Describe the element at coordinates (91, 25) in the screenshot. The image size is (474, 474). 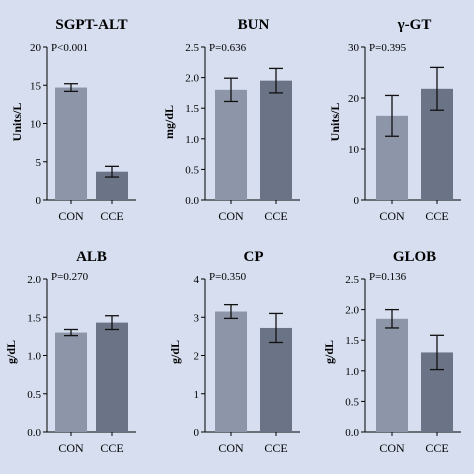
I see `chart-title: SGPT-ALT` at that location.